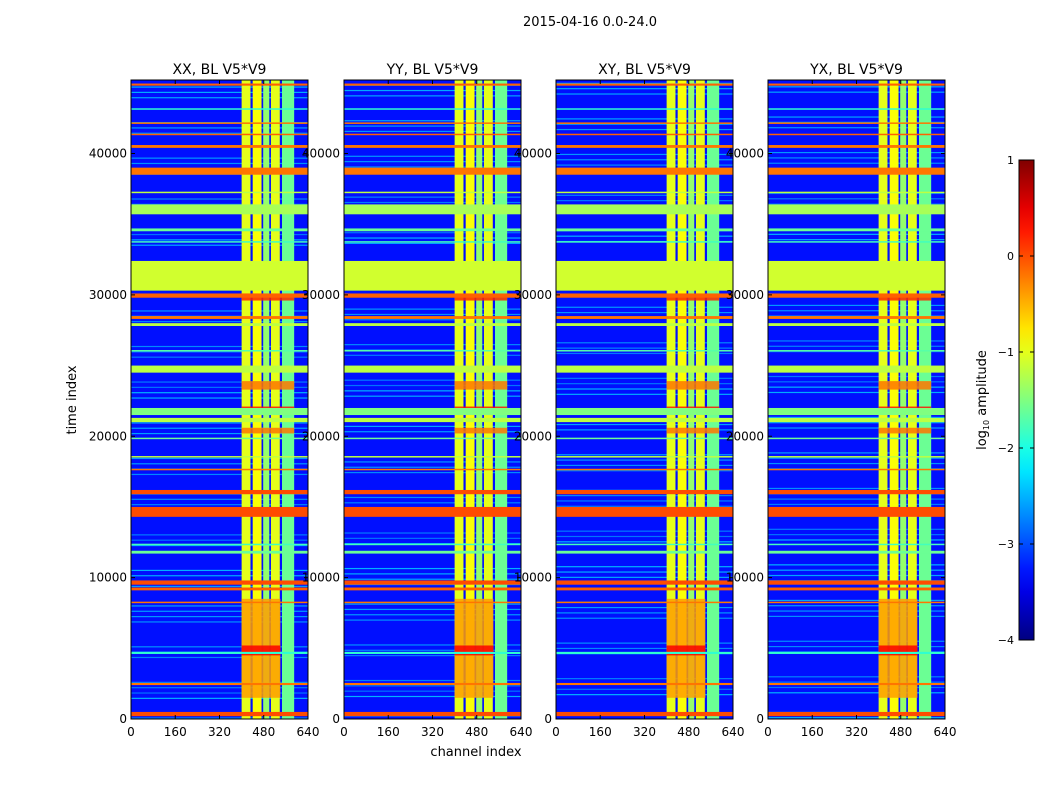 Image resolution: width=1050 pixels, height=804 pixels. What do you see at coordinates (600, 732) in the screenshot?
I see `x-tick-label: 160` at bounding box center [600, 732].